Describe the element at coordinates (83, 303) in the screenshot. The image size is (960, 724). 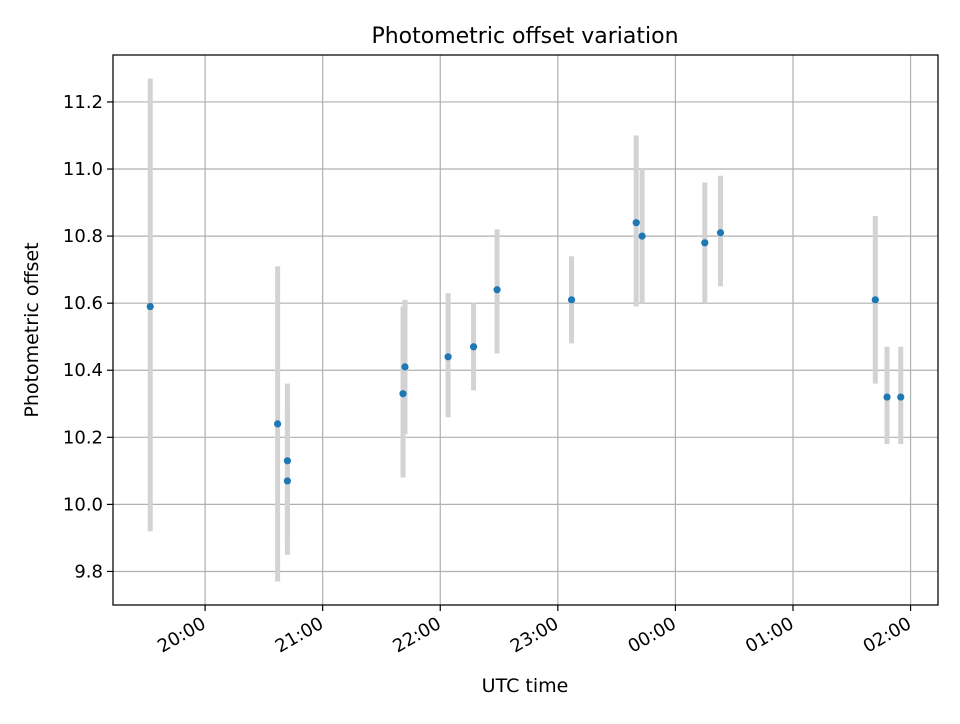
I see `y-tick-label: 10.6` at that location.